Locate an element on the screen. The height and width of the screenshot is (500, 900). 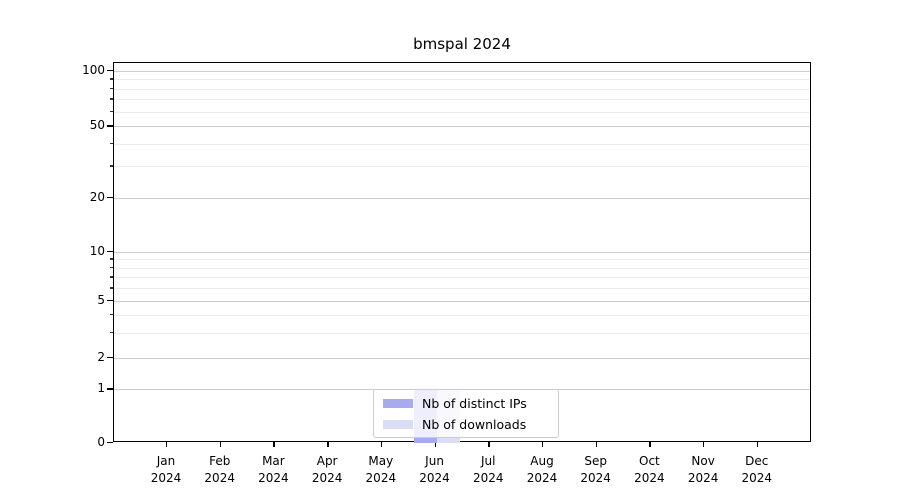
x-tick-label: Jul 2024 is located at coordinates (488, 470).